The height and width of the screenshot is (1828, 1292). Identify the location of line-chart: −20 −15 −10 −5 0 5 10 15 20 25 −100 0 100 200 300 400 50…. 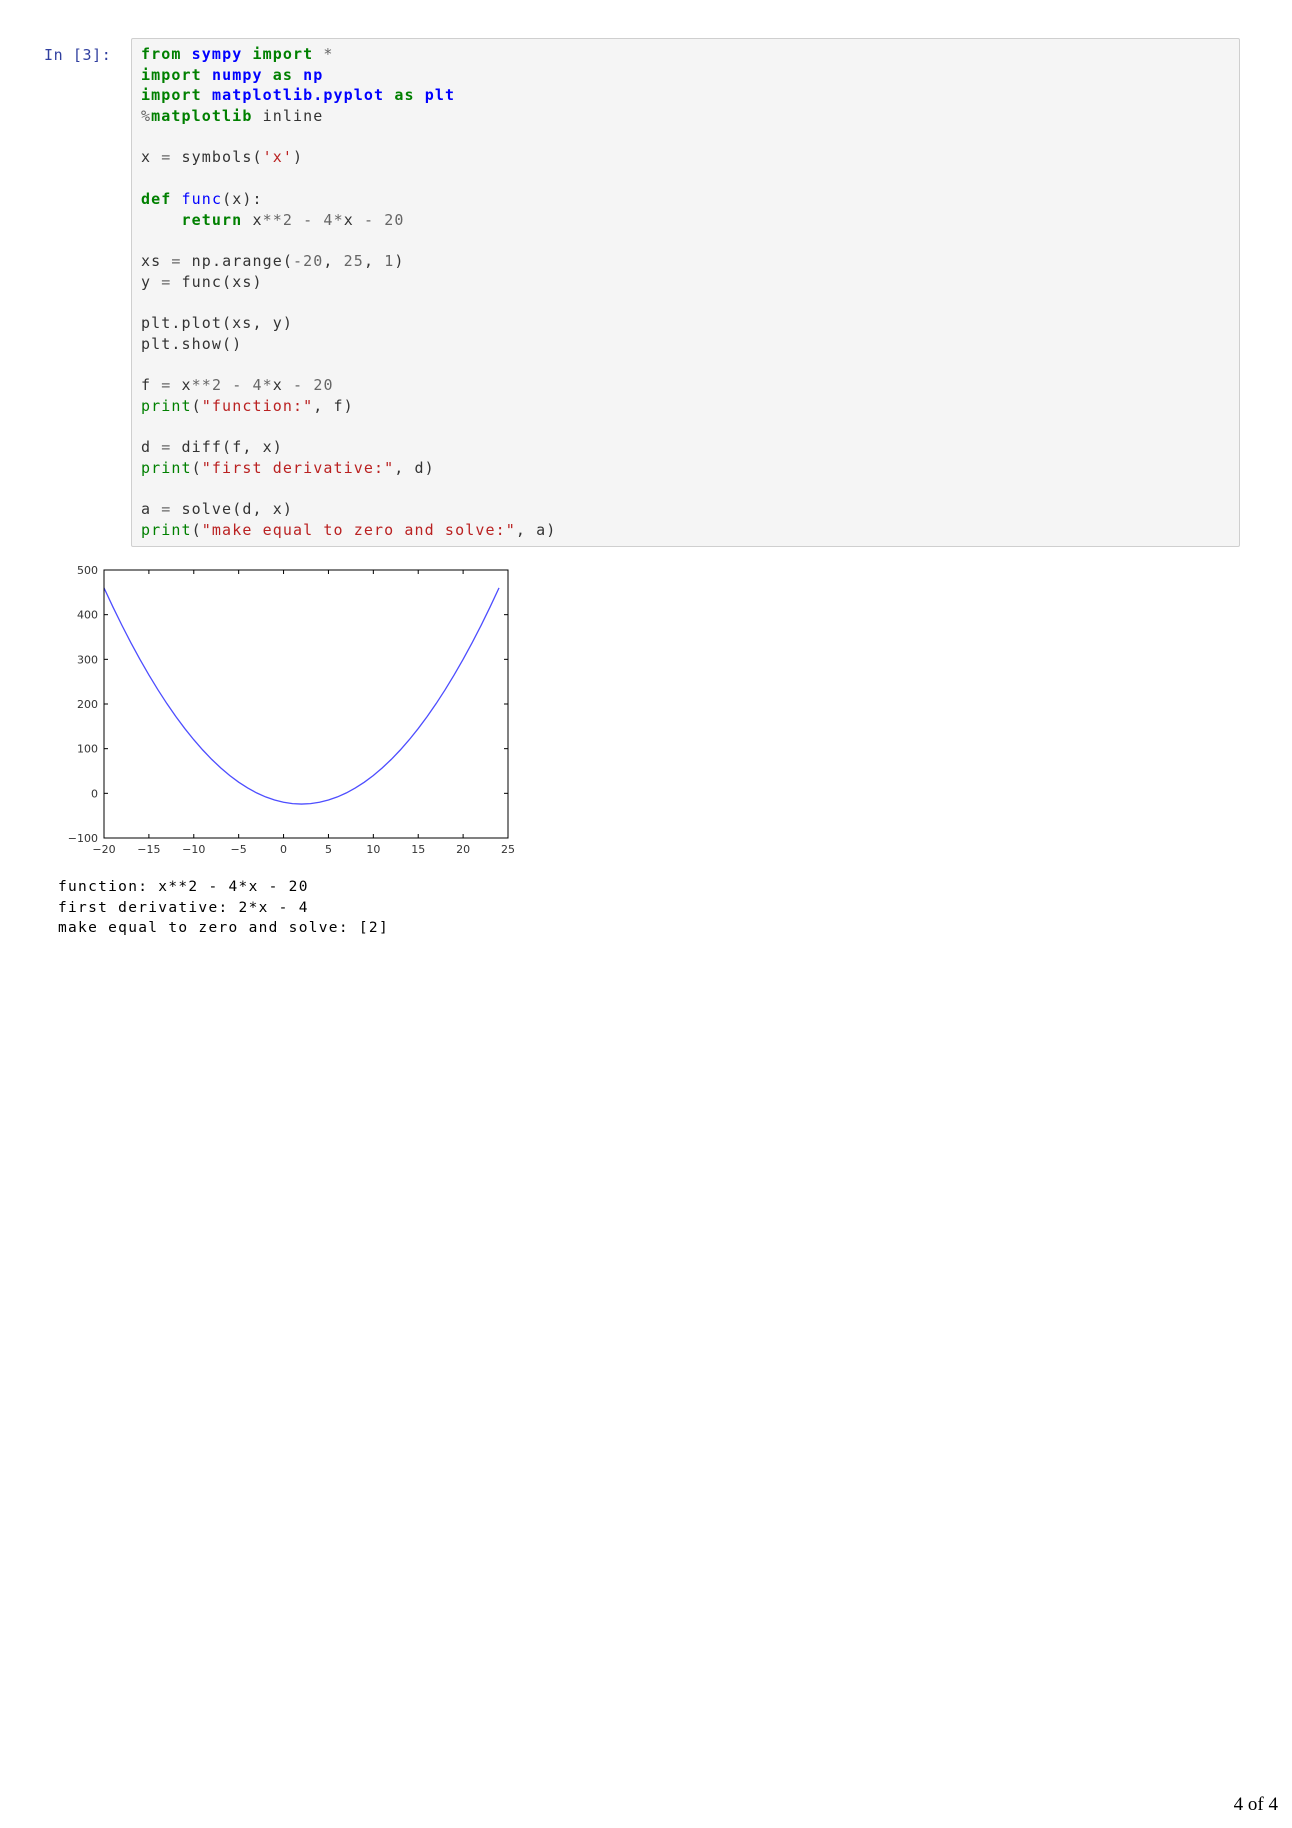
(291, 710).